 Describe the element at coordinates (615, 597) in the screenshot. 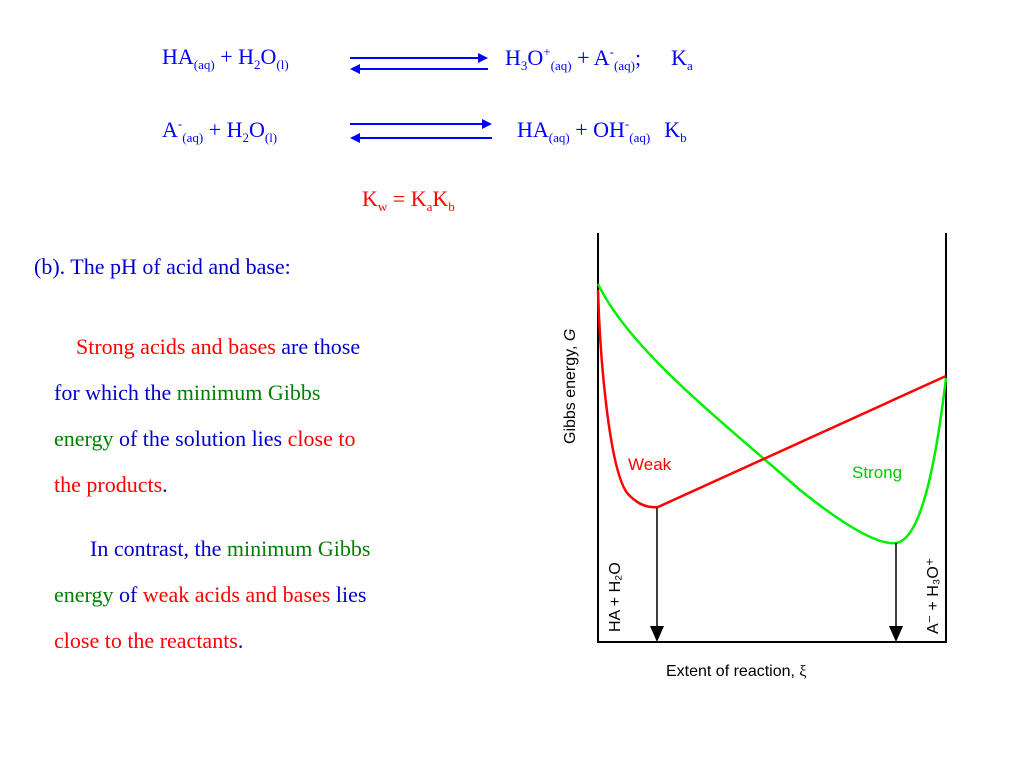

I see `reactants-label: HA + H₂O` at that location.